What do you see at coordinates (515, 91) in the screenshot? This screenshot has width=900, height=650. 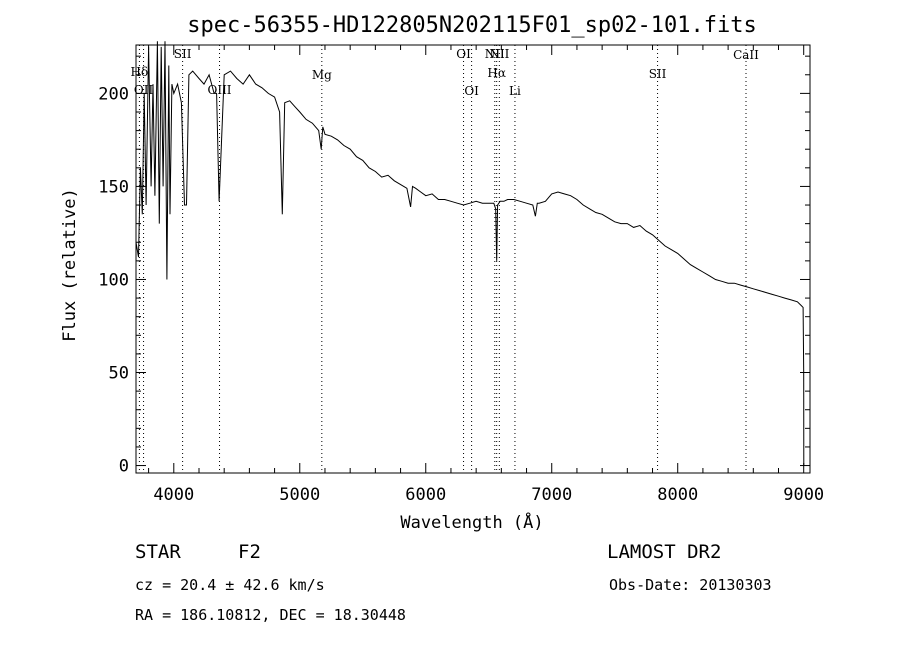 I see `line-marker-label: Li` at bounding box center [515, 91].